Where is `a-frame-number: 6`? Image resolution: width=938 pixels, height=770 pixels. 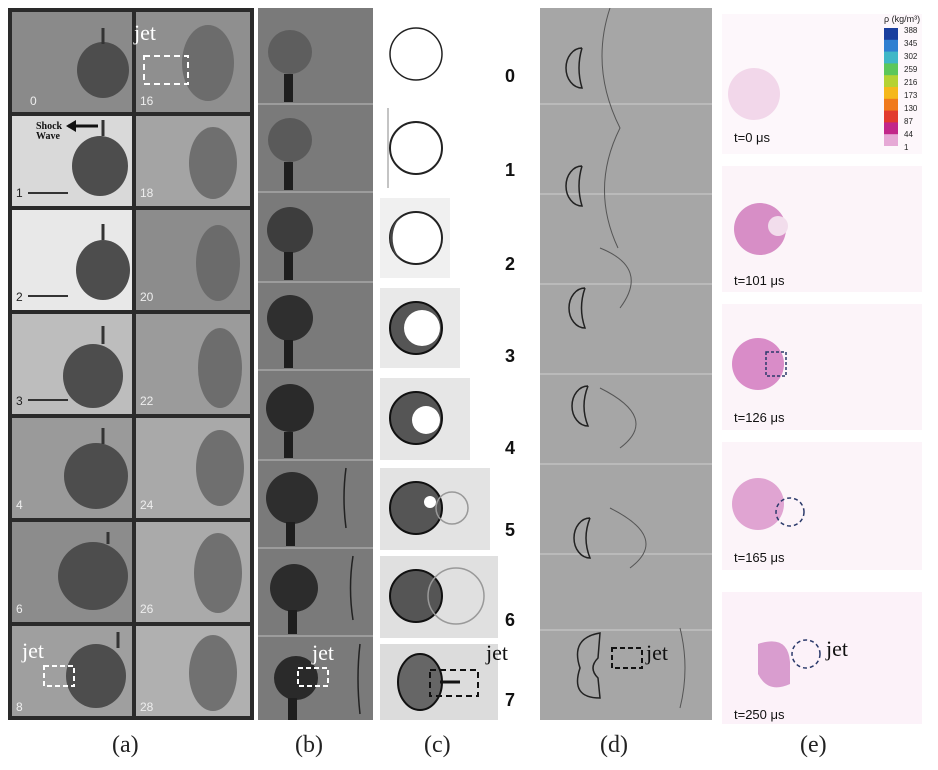
a-frame-number: 6 is located at coordinates (19, 609).